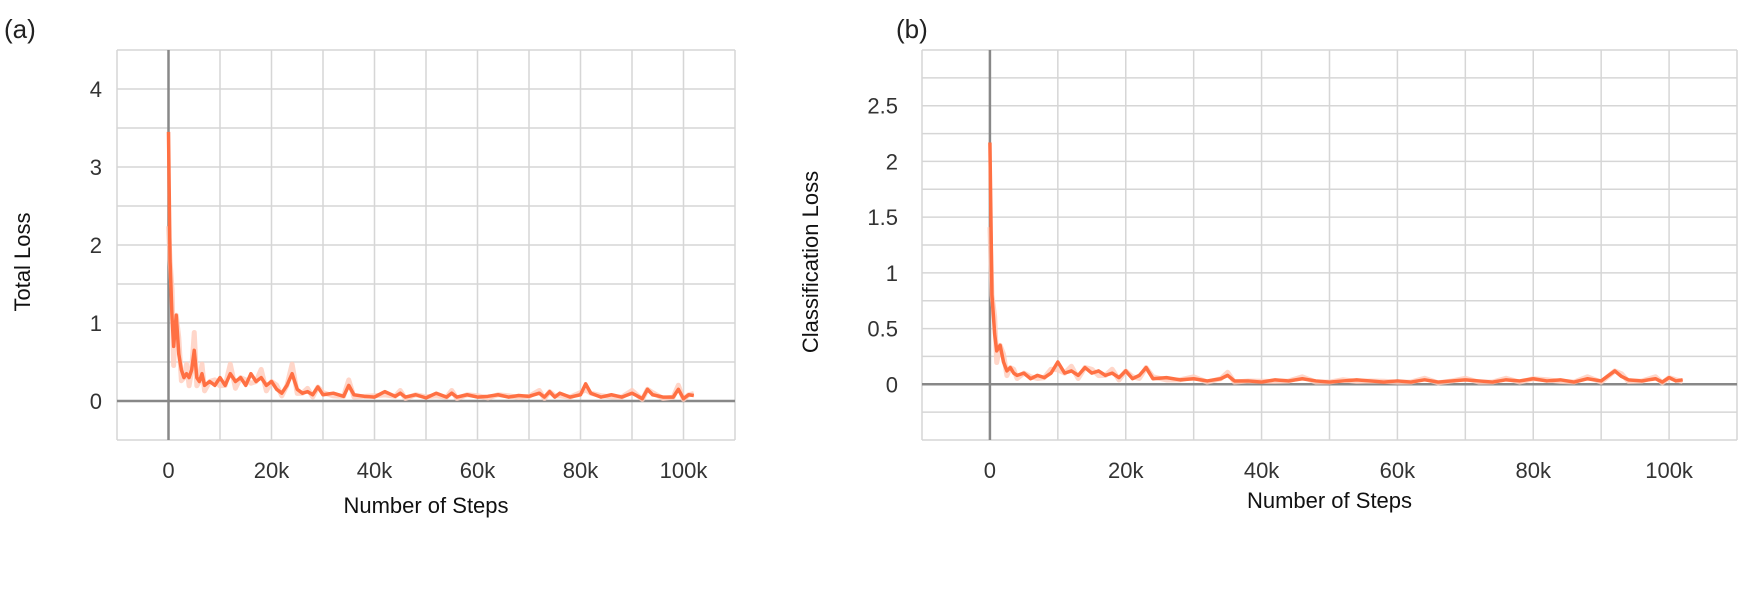 The height and width of the screenshot is (590, 1752). Describe the element at coordinates (96, 167) in the screenshot. I see `y-tick-label: 3` at that location.